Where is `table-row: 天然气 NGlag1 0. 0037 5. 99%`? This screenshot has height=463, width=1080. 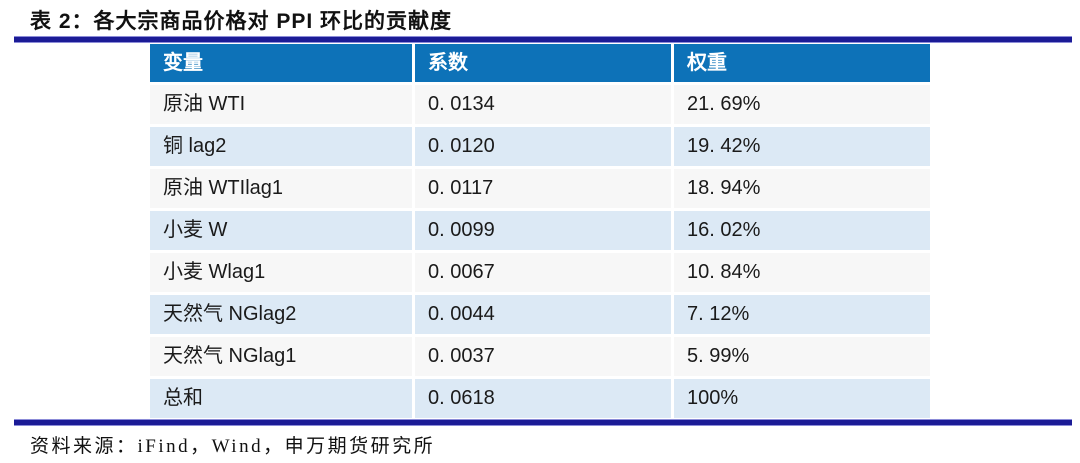
table-row: 天然气 NGlag1 0. 0037 5. 99% is located at coordinates (543, 356).